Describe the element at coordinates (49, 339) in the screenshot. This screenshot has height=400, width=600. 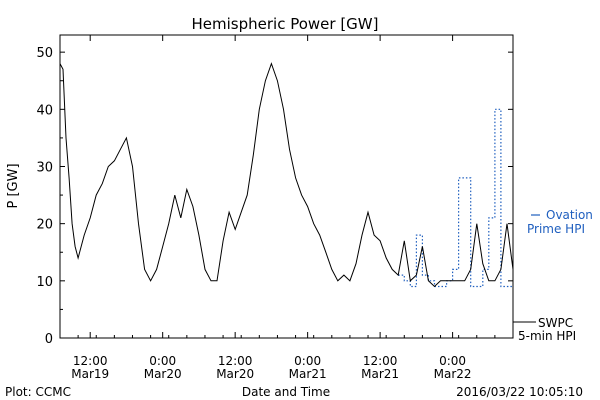
I see `y-tick-label: 0` at that location.